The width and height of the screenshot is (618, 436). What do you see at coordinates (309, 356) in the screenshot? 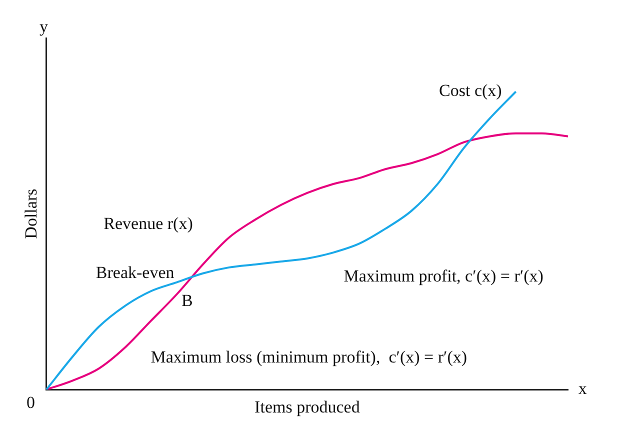
I see `annotation: Maximum loss (minimum profit), c′(x) = r′(x)` at bounding box center [309, 356].